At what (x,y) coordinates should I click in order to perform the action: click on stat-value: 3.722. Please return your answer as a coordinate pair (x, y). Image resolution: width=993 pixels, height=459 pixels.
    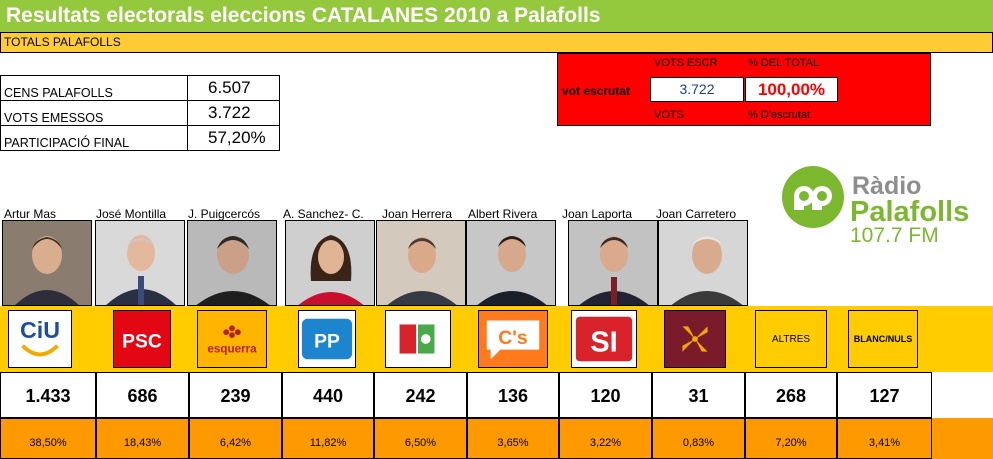
    Looking at the image, I should click on (233, 113).